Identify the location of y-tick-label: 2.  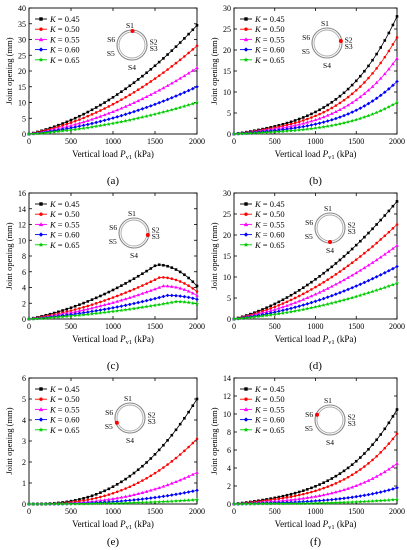
(24, 462).